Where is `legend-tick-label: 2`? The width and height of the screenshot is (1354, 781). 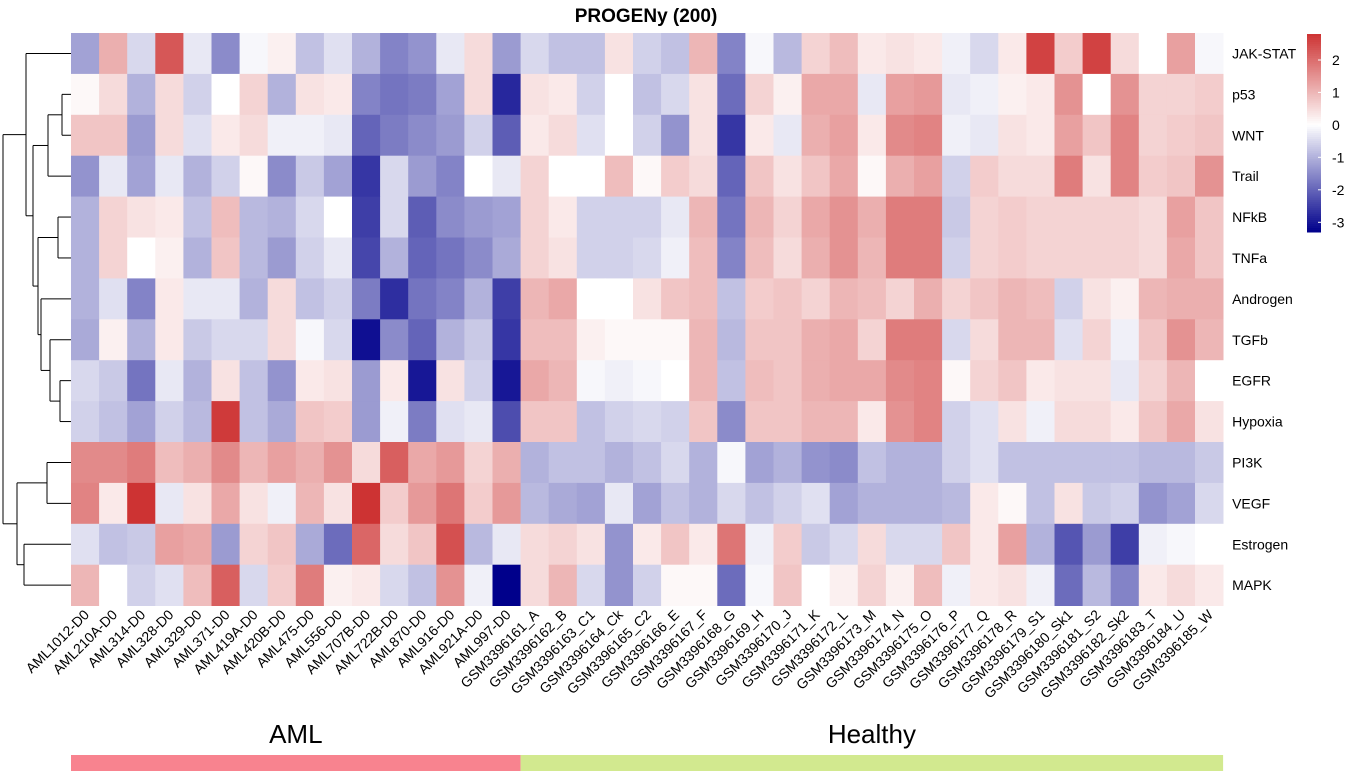
legend-tick-label: 2 is located at coordinates (1336, 60).